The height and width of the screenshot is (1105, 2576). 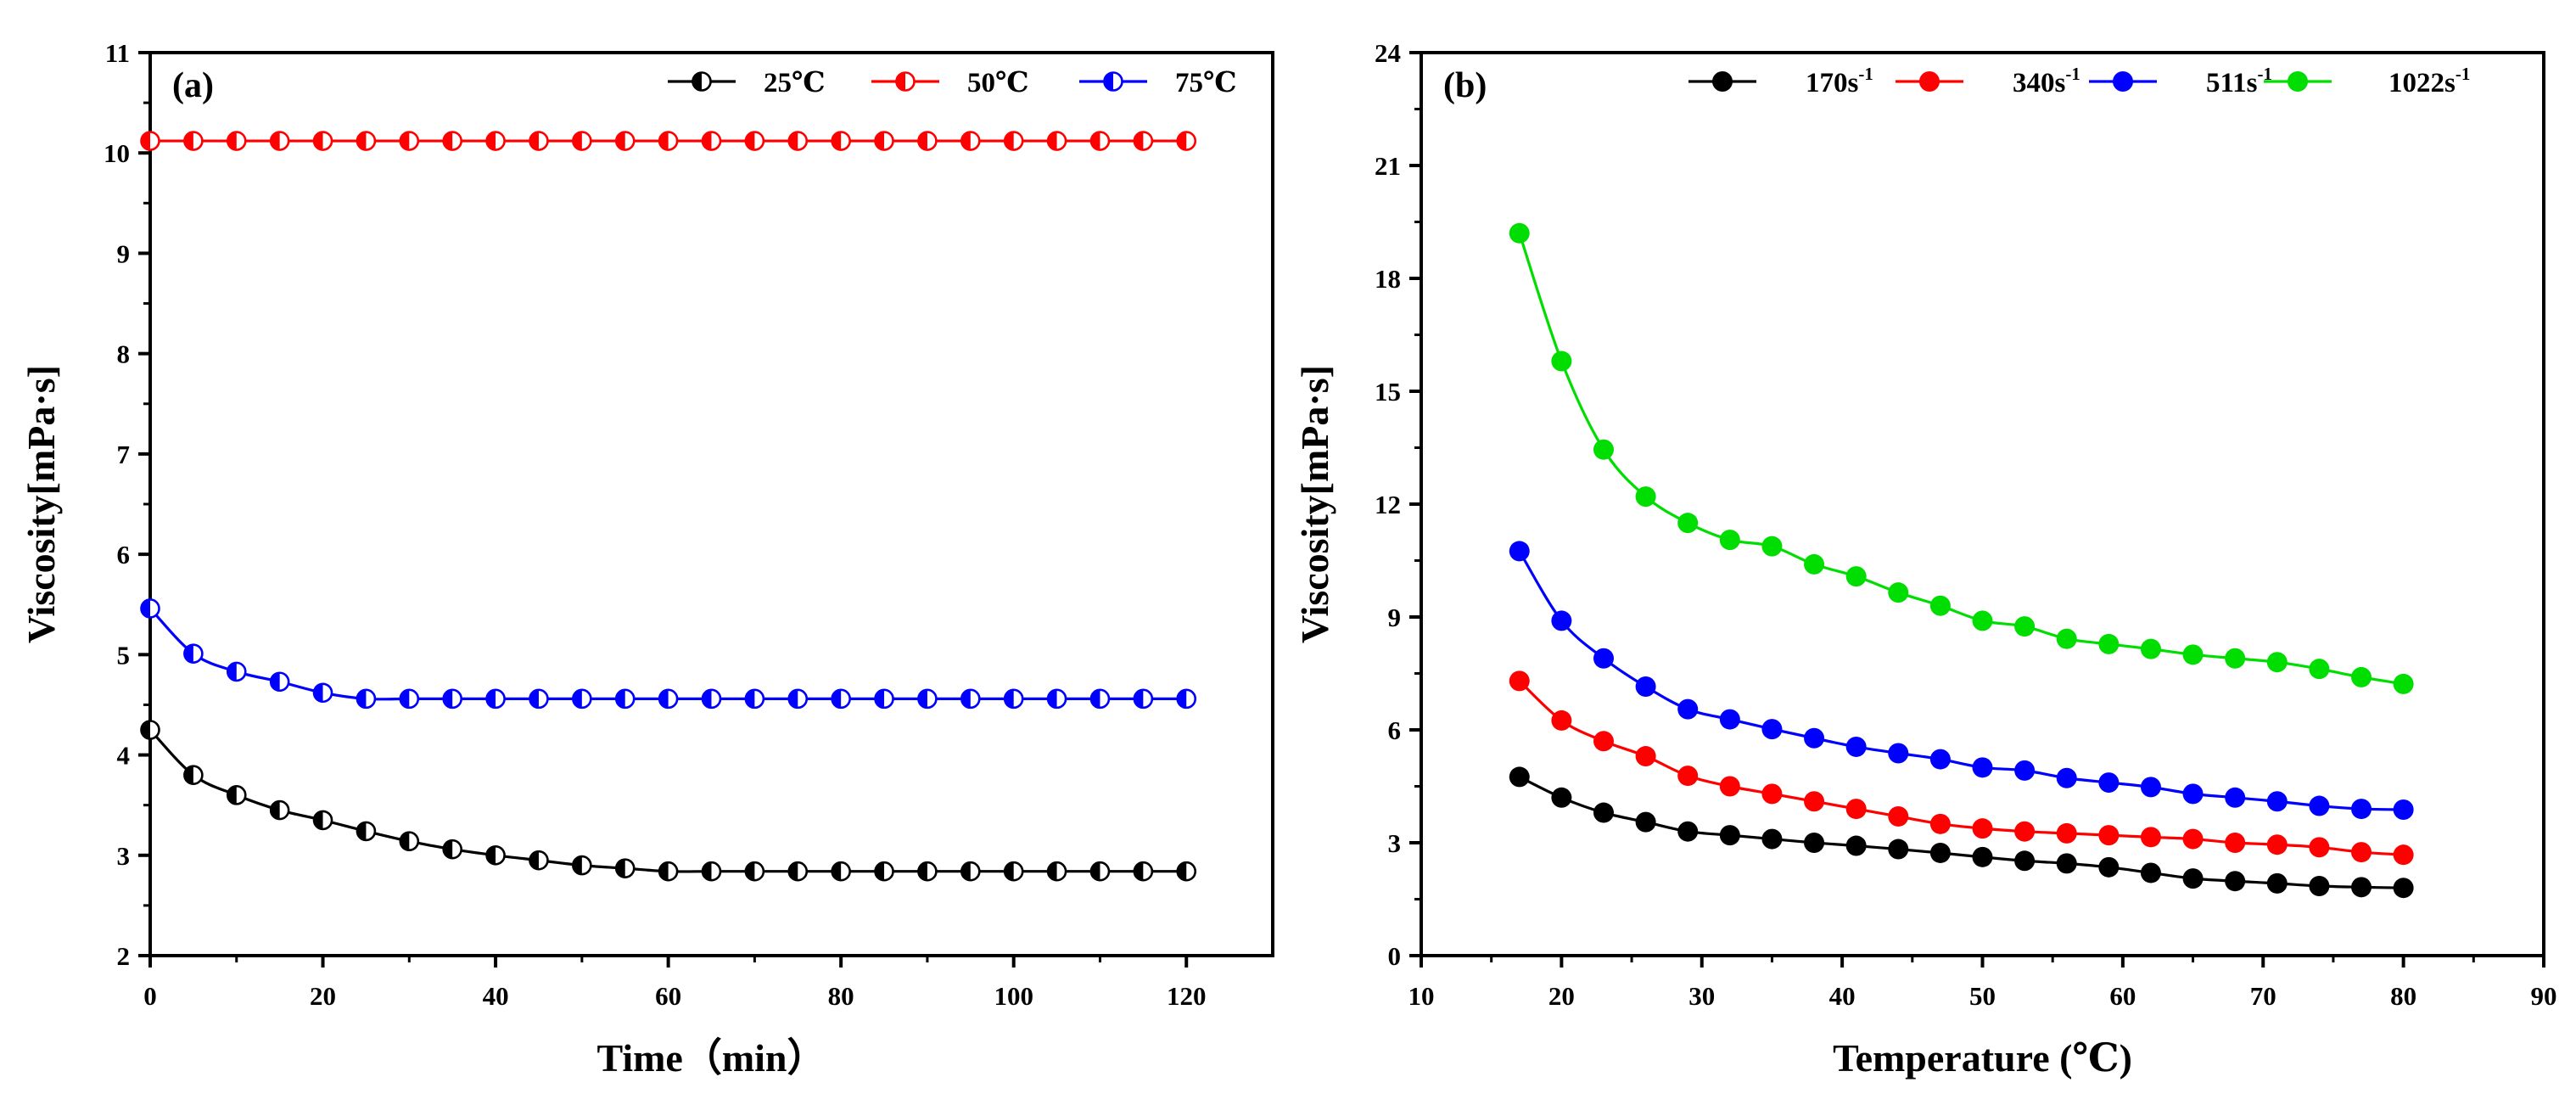 I want to click on legend-item-b-2: 511s-1, so click(x=2180, y=81).